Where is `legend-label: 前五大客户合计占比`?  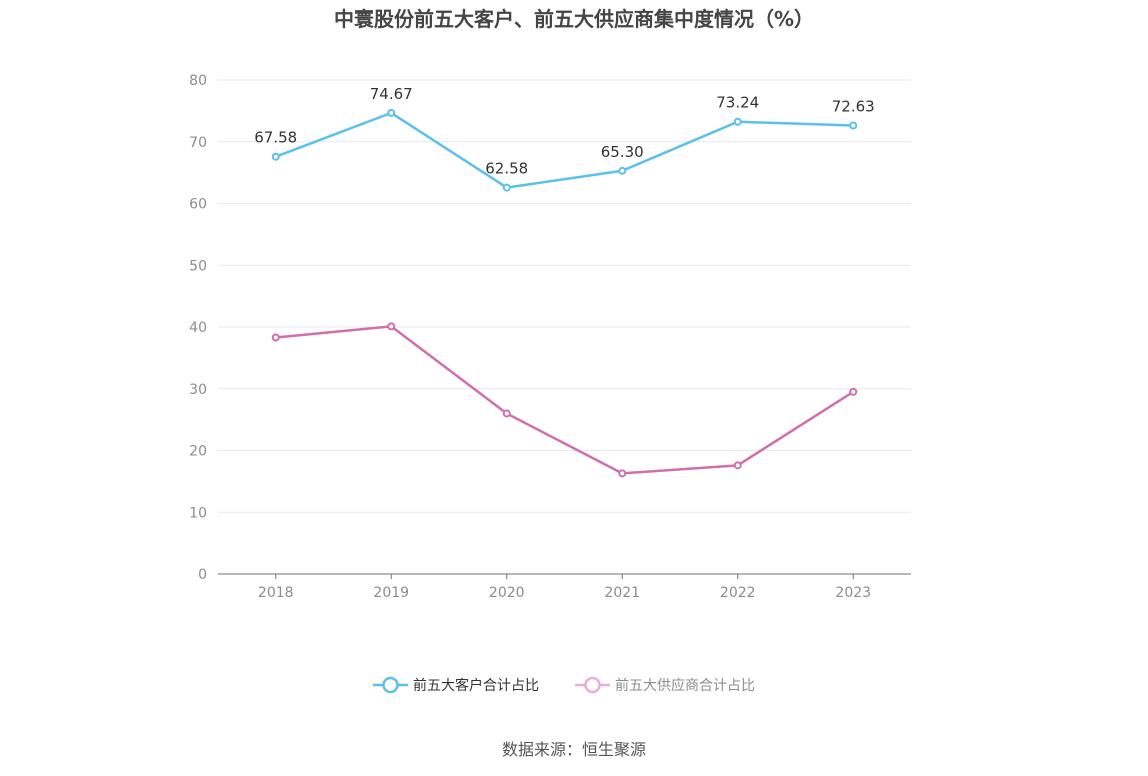 legend-label: 前五大客户合计占比 is located at coordinates (476, 685).